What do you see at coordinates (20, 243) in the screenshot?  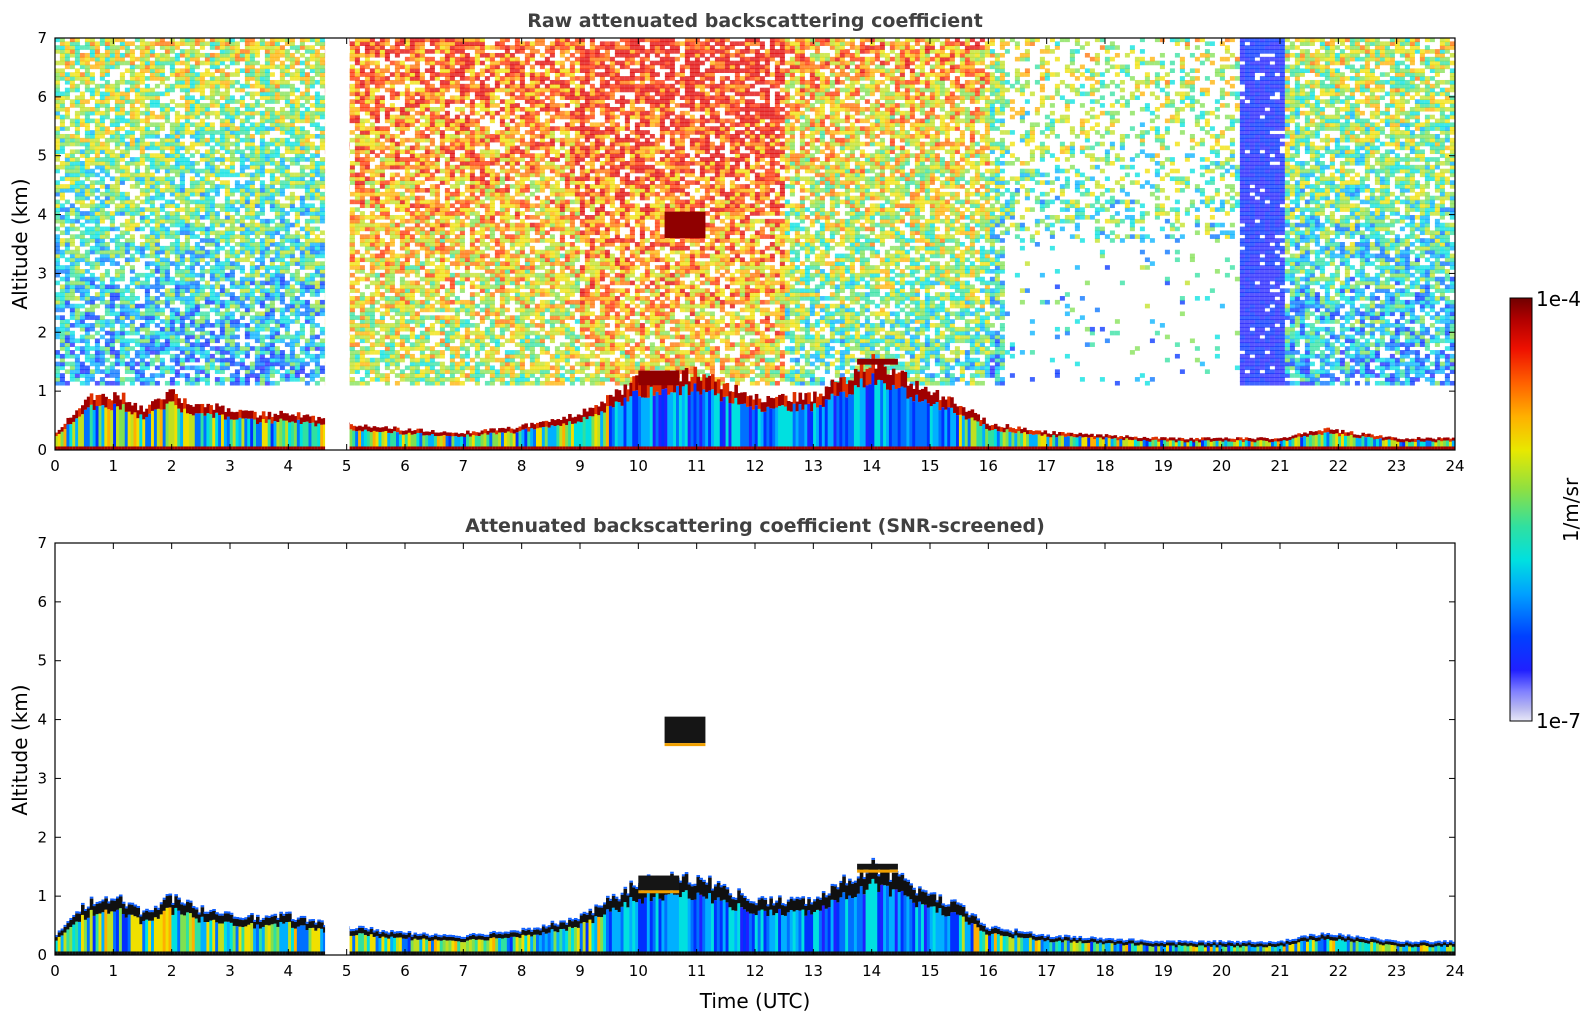 I see `raw-y-axis-label: Altitude (km)` at bounding box center [20, 243].